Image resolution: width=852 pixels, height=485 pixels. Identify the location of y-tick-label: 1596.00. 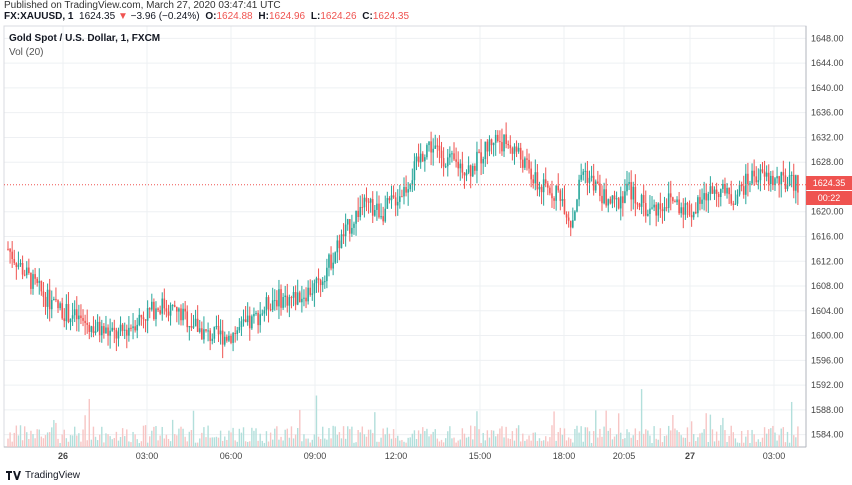
(827, 360).